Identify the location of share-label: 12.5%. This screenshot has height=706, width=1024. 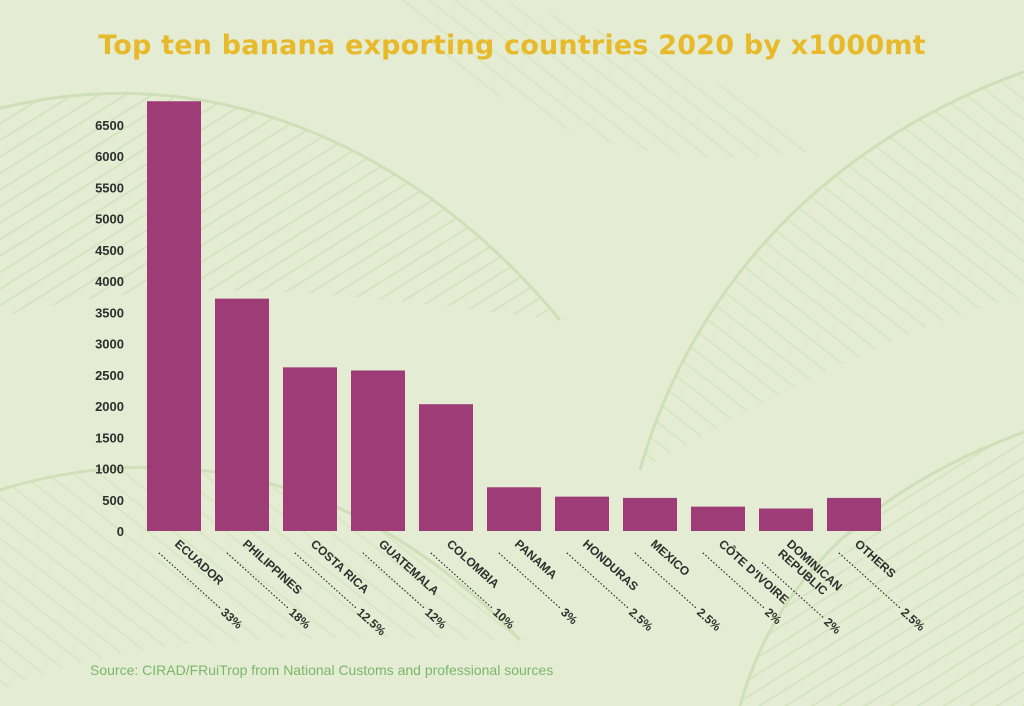
(371, 621).